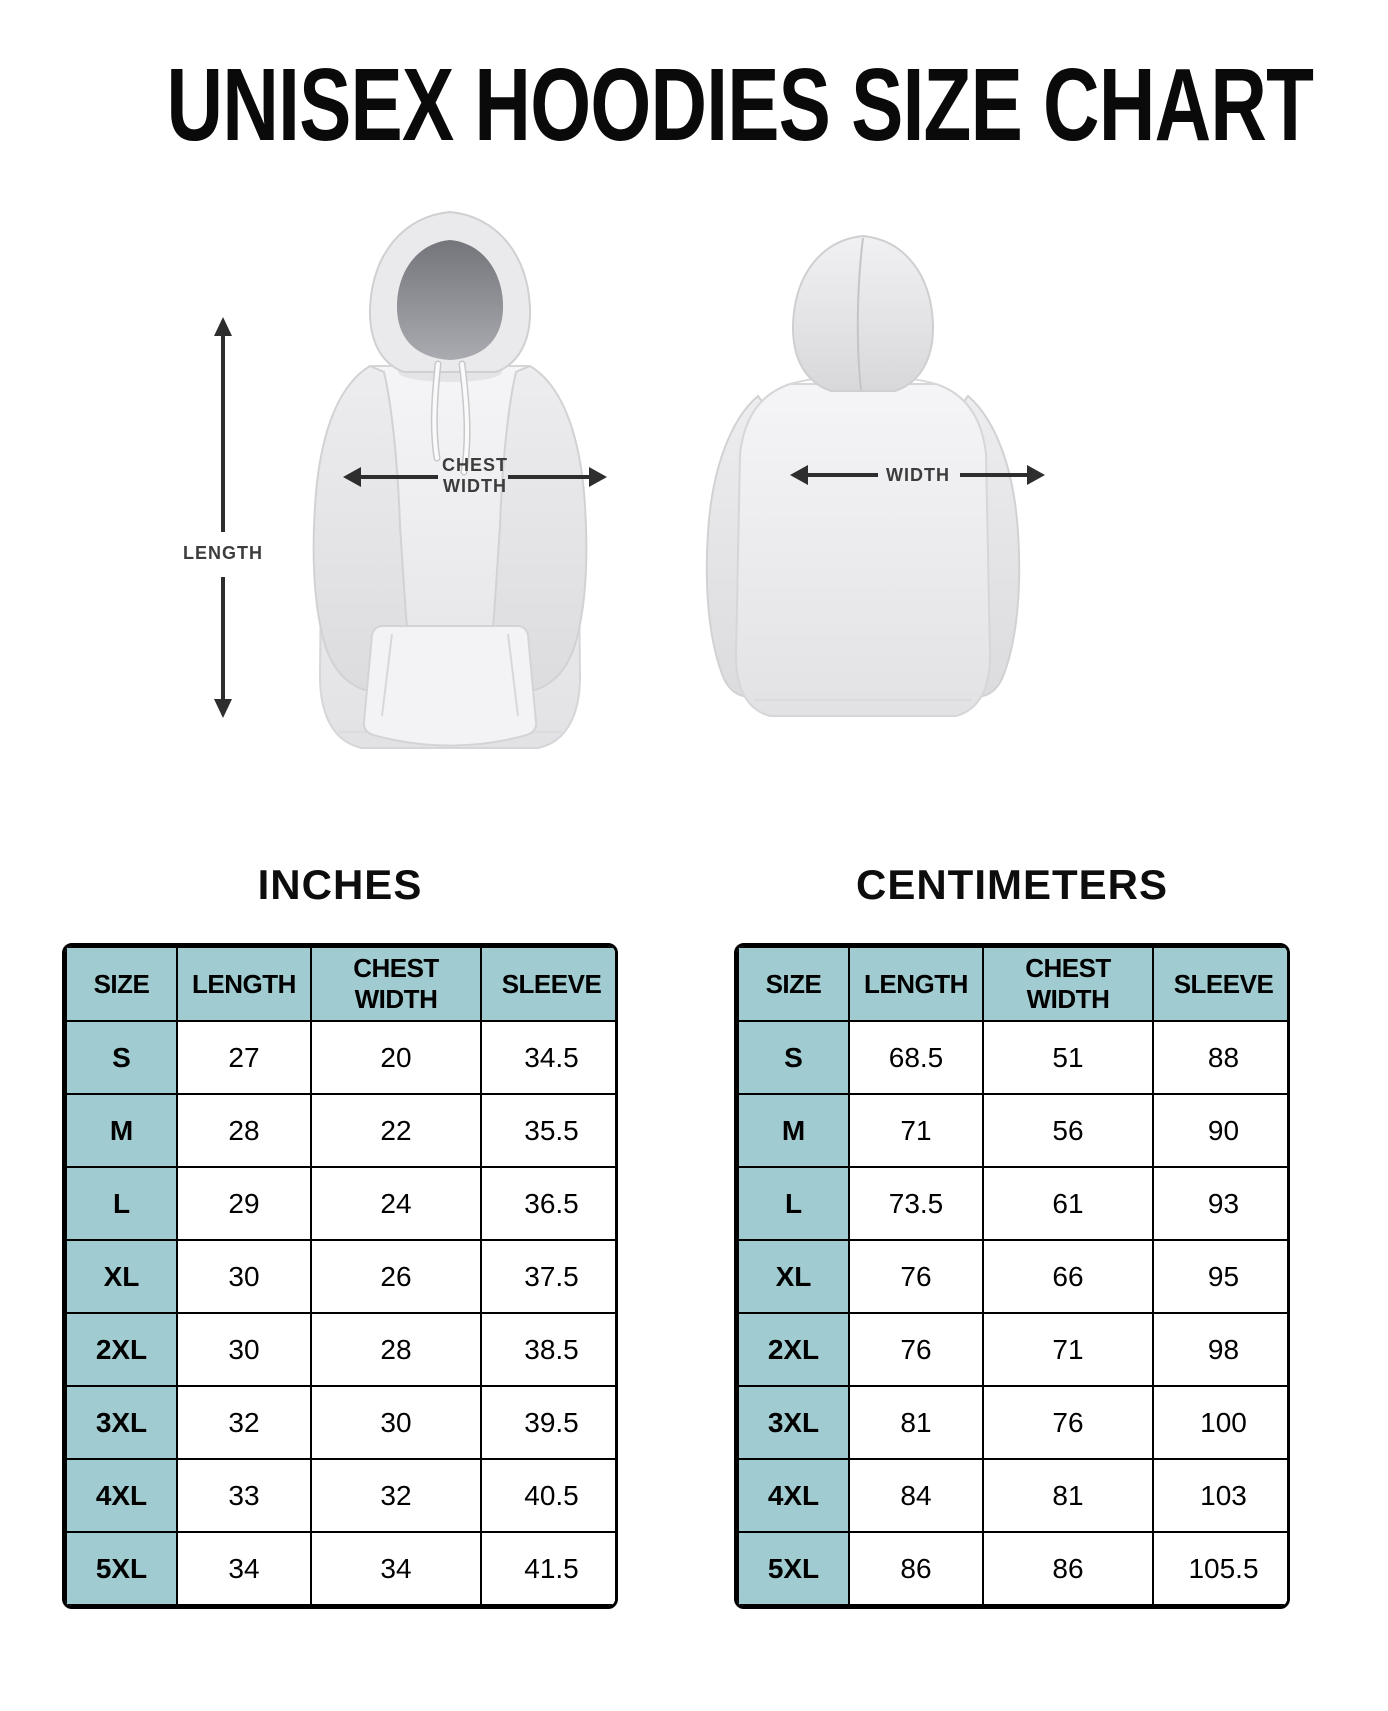  What do you see at coordinates (396, 1130) in the screenshot?
I see `value-cell: 22` at bounding box center [396, 1130].